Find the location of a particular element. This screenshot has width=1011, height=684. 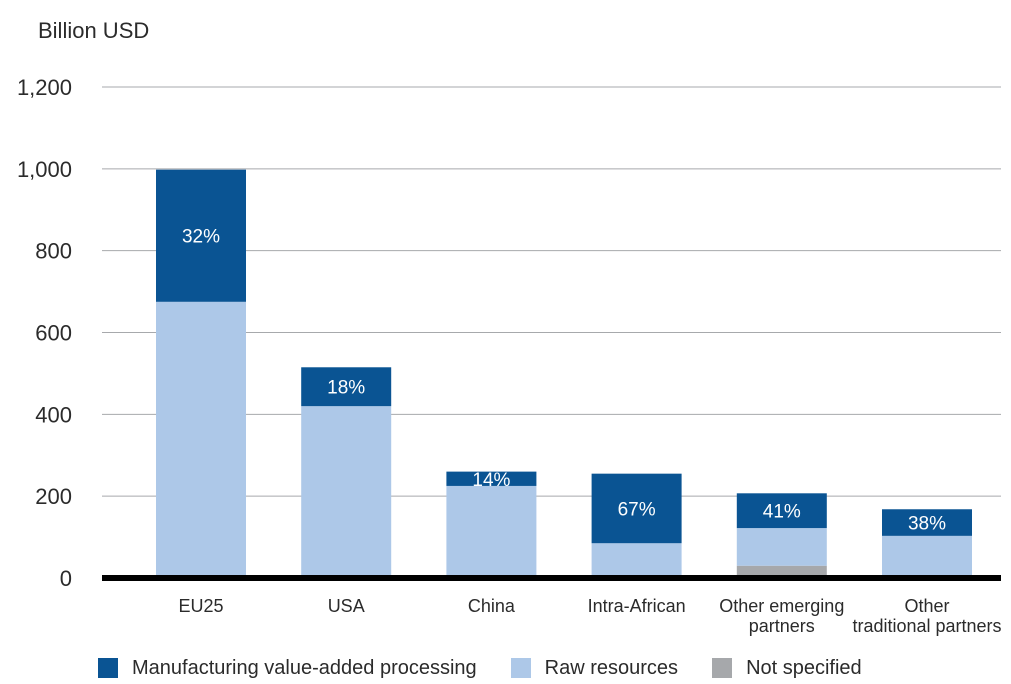

y-axis-unit-label: Billion USD is located at coordinates (94, 30).